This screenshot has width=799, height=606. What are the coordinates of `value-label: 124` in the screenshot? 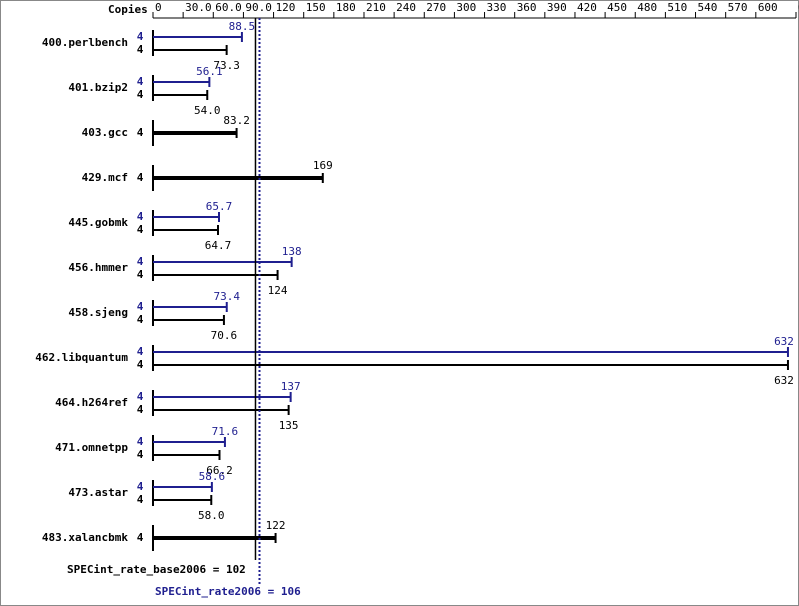 It's located at (278, 290).